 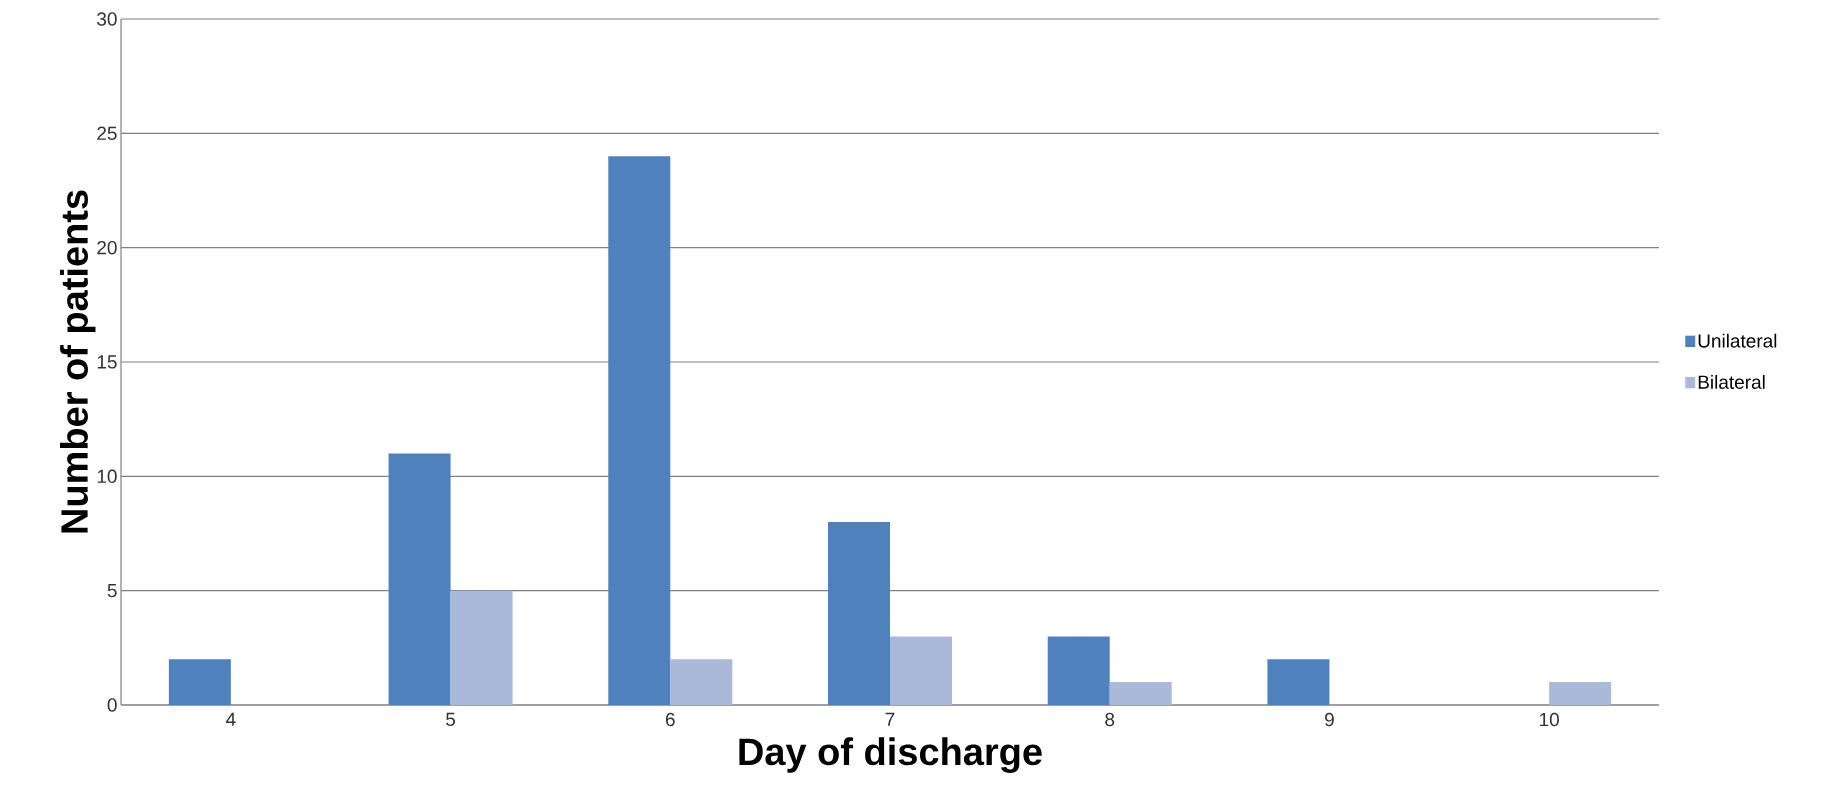 What do you see at coordinates (890, 719) in the screenshot?
I see `x-tick-label: 7` at bounding box center [890, 719].